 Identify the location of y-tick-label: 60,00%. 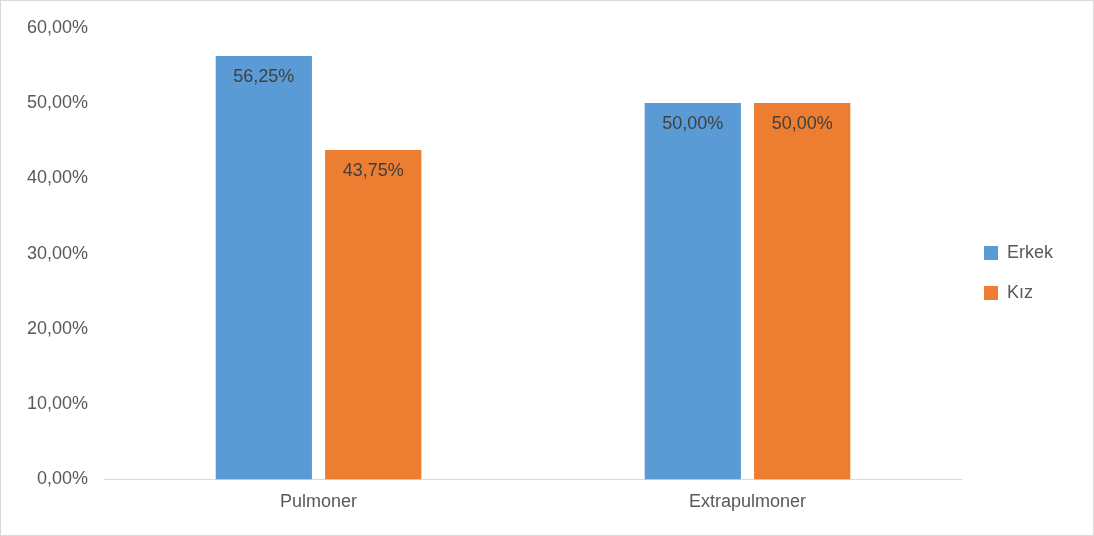
(57, 26).